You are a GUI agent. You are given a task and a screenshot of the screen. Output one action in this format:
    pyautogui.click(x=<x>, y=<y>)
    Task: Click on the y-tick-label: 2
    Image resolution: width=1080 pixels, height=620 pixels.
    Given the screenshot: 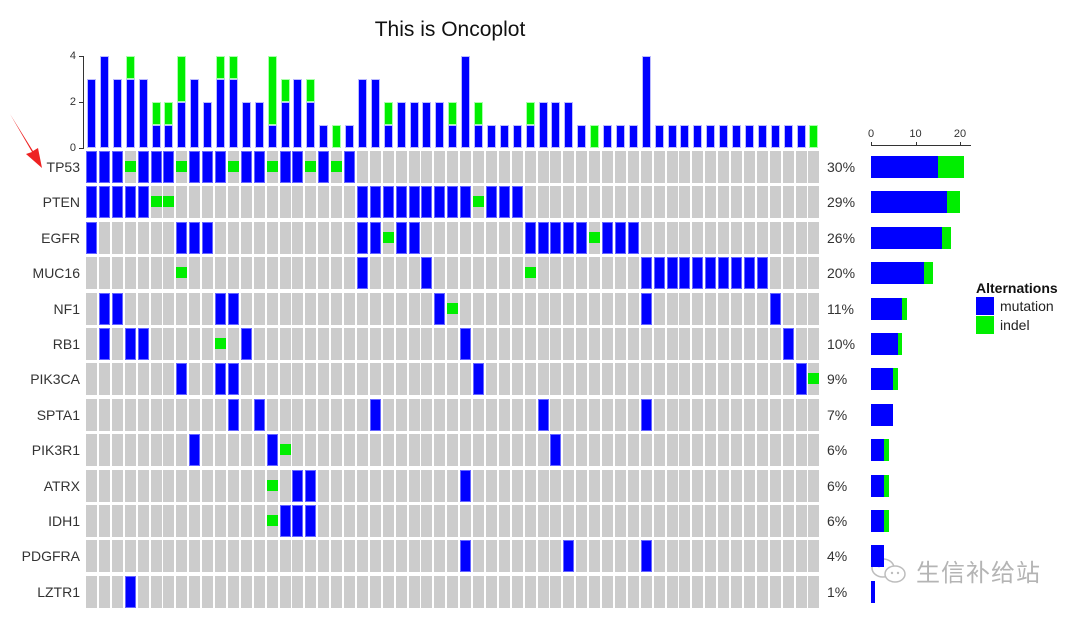 What is the action you would take?
    pyautogui.click(x=72, y=102)
    